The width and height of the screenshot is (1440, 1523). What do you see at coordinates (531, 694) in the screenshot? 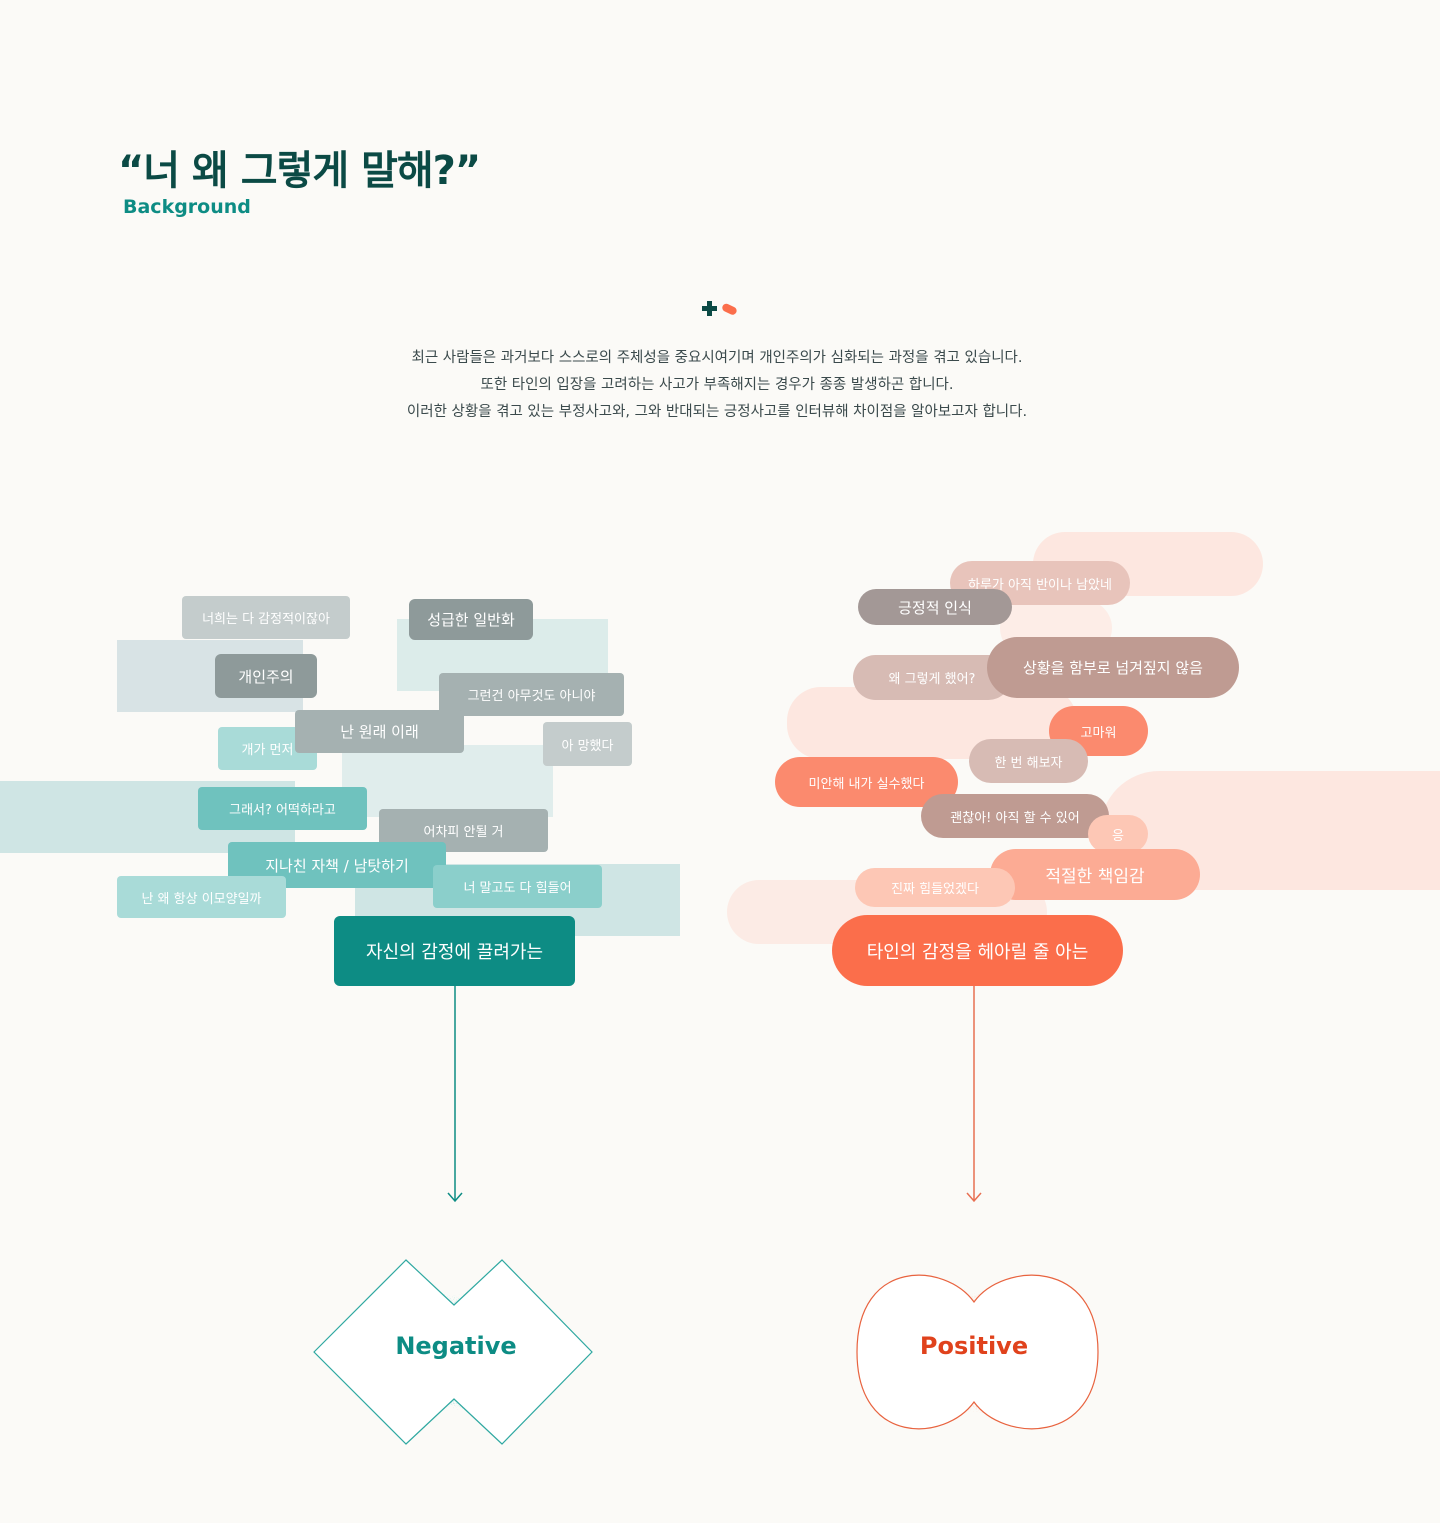
I see `negative-tag: 그런건 아무것도 아니야` at bounding box center [531, 694].